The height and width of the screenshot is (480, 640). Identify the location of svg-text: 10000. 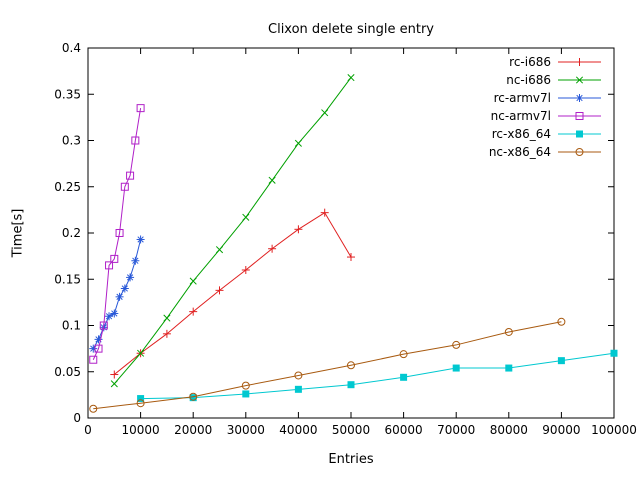
(141, 430).